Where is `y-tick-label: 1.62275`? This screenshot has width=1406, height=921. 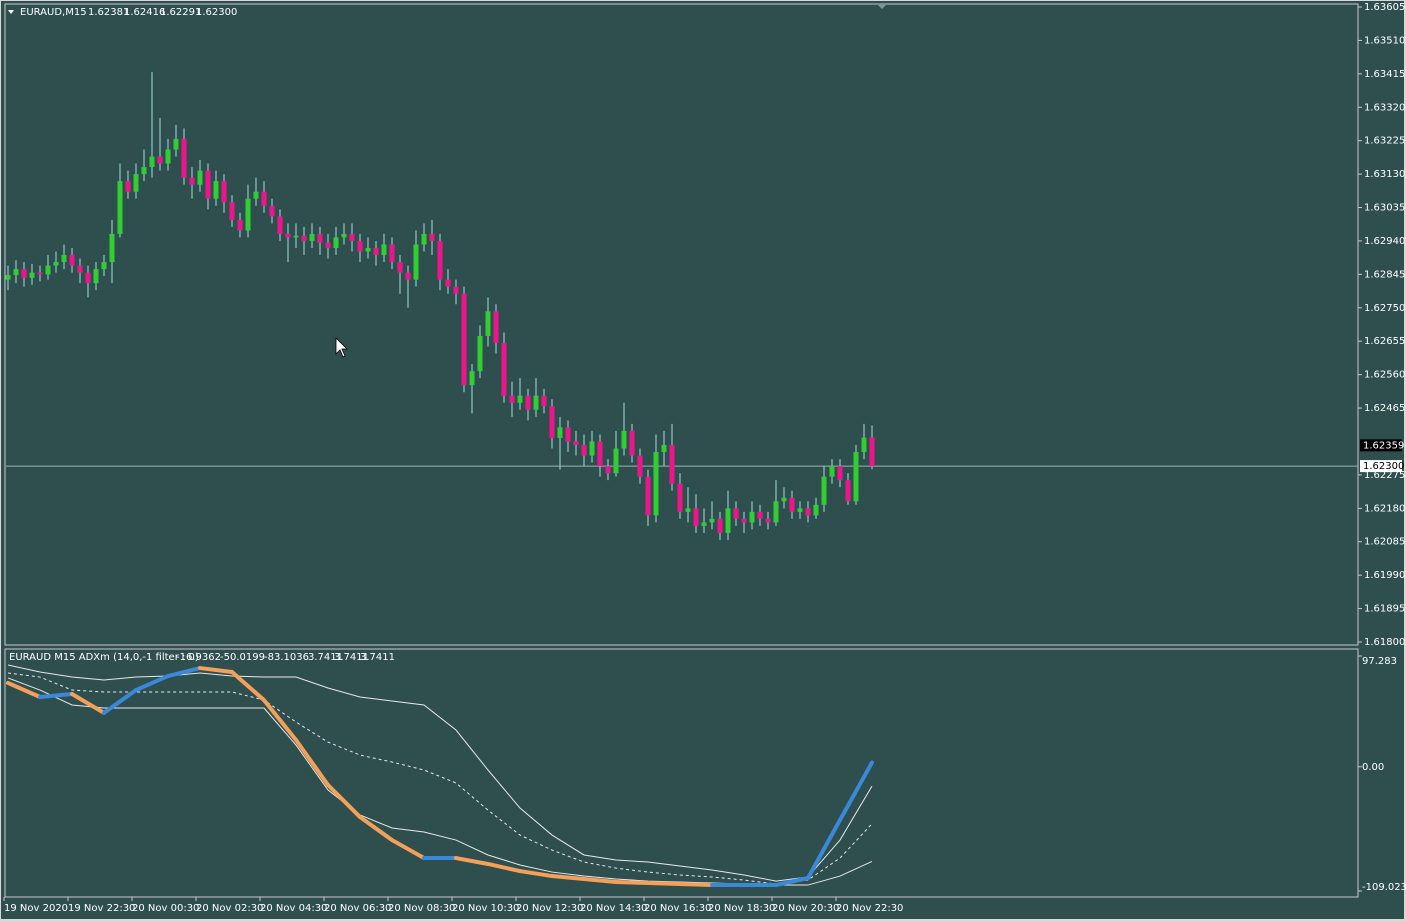 y-tick-label: 1.62275 is located at coordinates (1384, 475).